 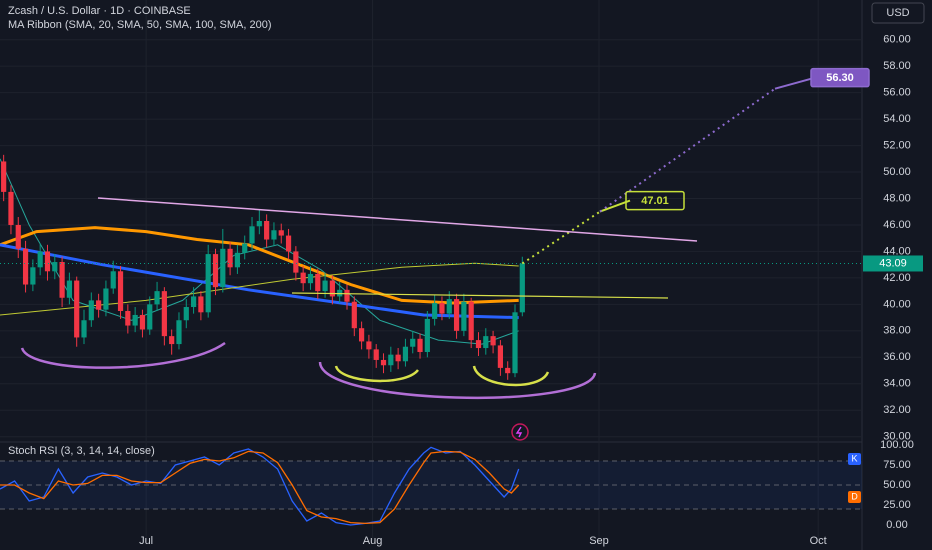 I want to click on y-tick-label: 0.00, so click(x=896, y=525).